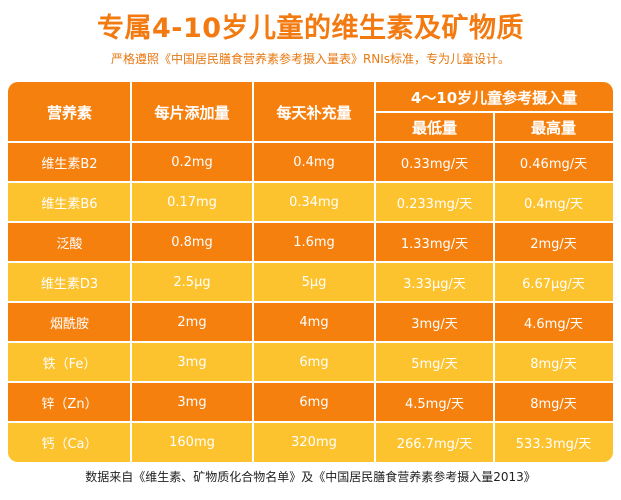 This screenshot has width=621, height=500. What do you see at coordinates (310, 59) in the screenshot?
I see `page-subtitle: 严格遵照《中国居民膳食营养素参考摄入量表》RNIs标准，专为儿童设计。` at bounding box center [310, 59].